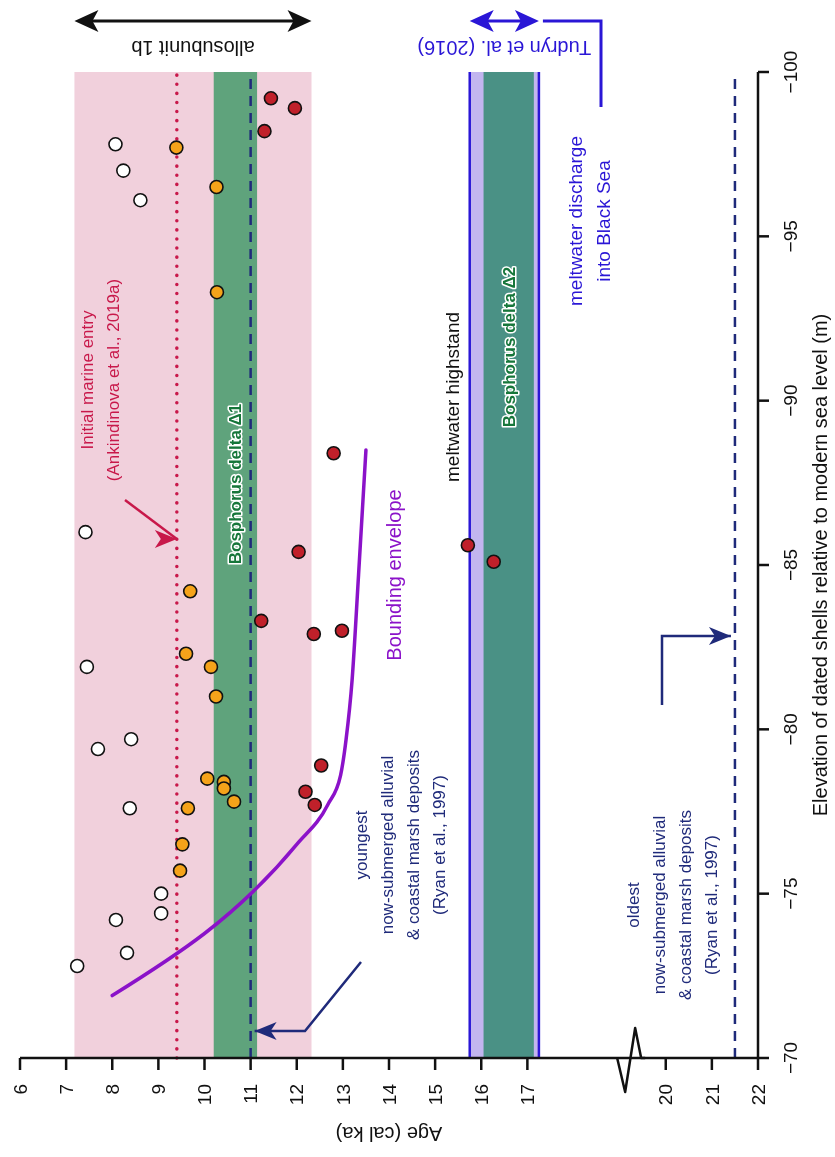 Image resolution: width=835 pixels, height=1157 pixels. What do you see at coordinates (790, 400) in the screenshot?
I see `y-tick-label: −90` at bounding box center [790, 400].